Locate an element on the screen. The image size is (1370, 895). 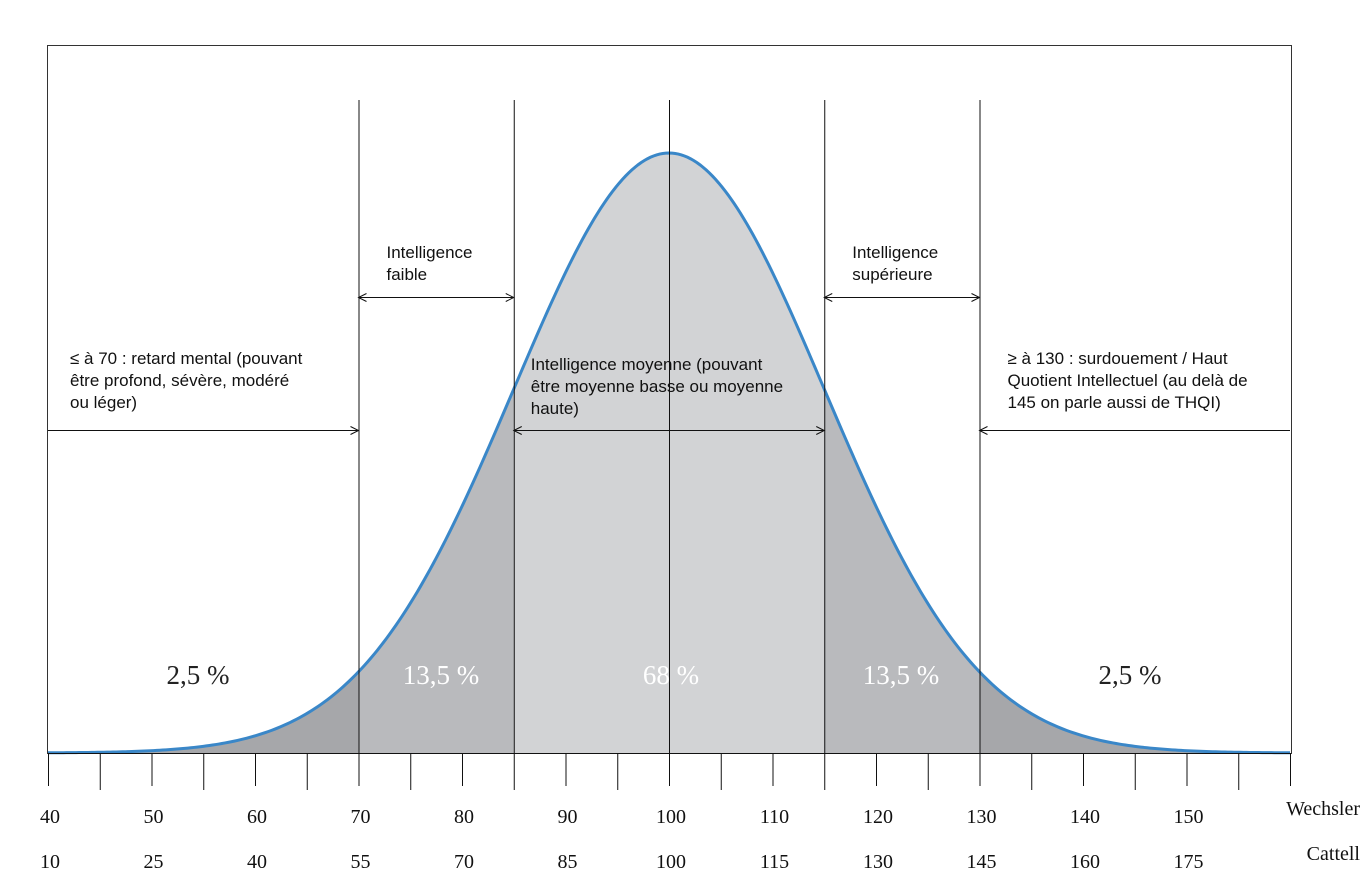
annotation-line: être profond, sévère, modéré is located at coordinates (179, 380).